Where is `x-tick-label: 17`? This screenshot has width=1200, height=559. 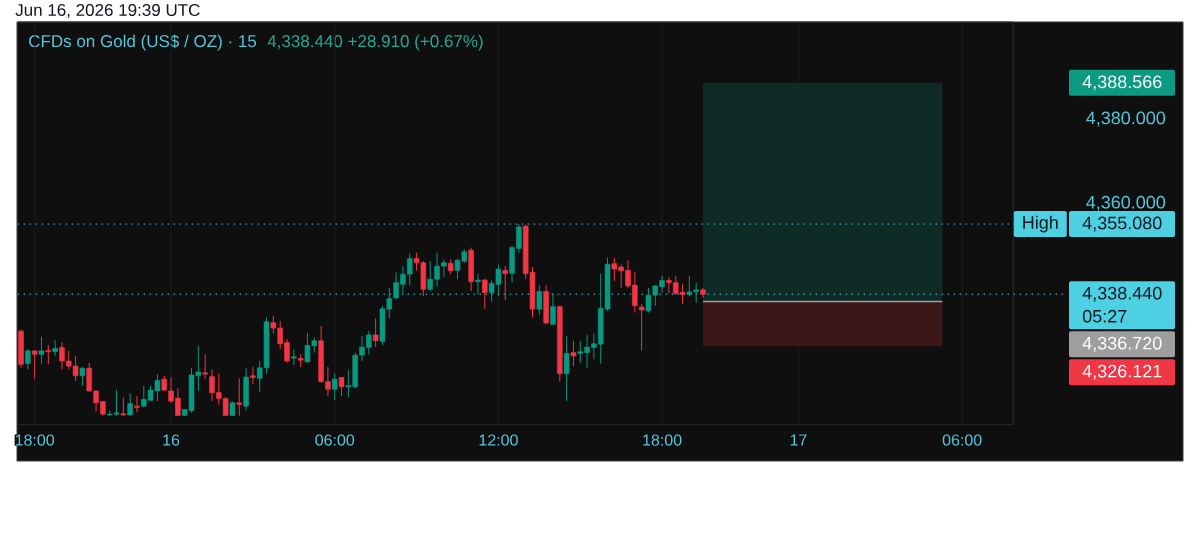 x-tick-label: 17 is located at coordinates (798, 440).